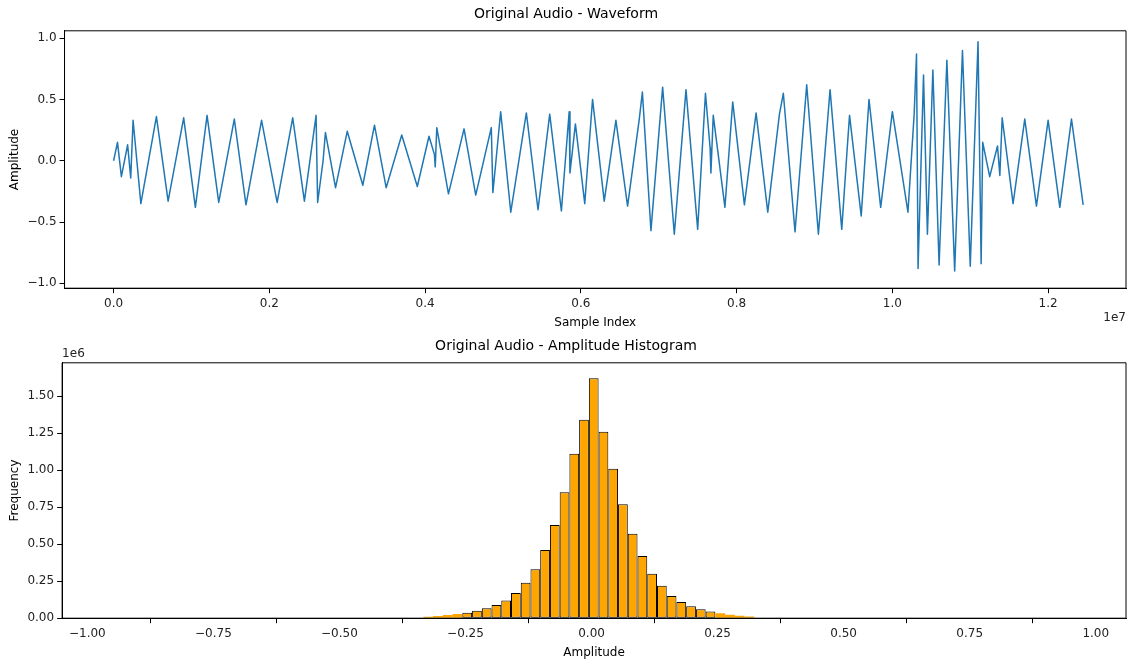 This screenshot has height=662, width=1132. I want to click on text: 1e6, so click(73, 352).